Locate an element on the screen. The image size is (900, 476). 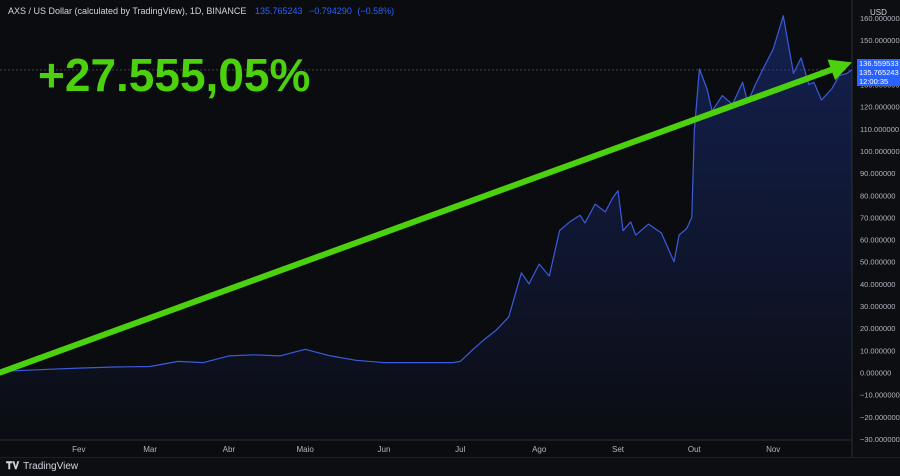
last-price: 135.765243 is located at coordinates (278, 11).